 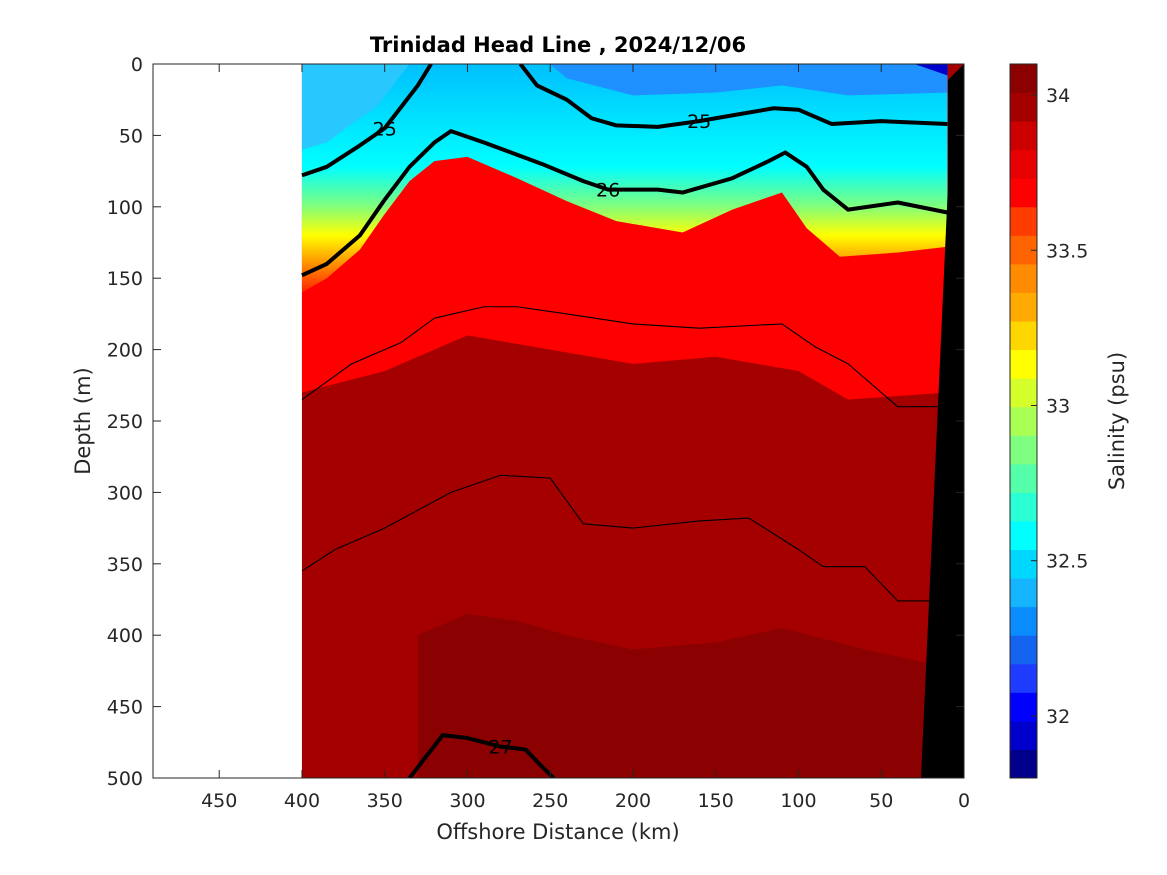 What do you see at coordinates (125, 422) in the screenshot?
I see `y-tick-label: 250` at bounding box center [125, 422].